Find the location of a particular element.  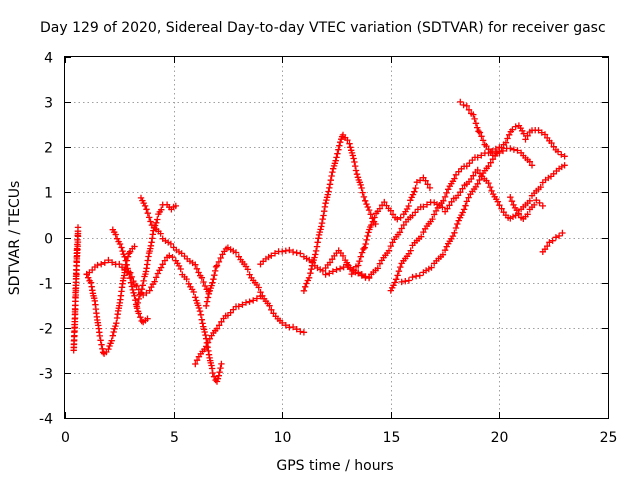

series-t5 is located at coordinates (130, 276).